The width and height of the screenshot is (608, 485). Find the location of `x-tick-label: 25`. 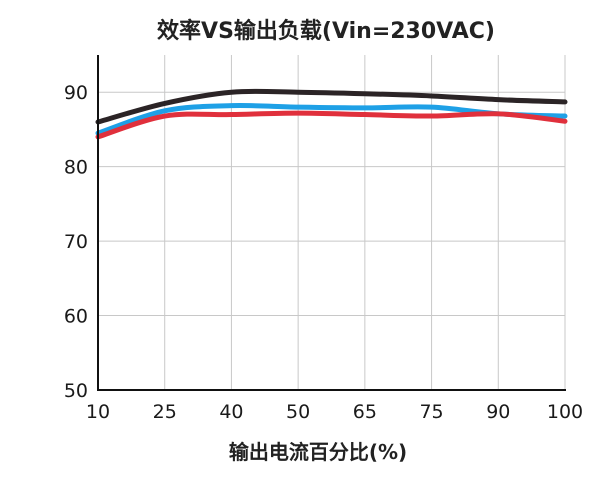

x-tick-label: 25 is located at coordinates (165, 412).